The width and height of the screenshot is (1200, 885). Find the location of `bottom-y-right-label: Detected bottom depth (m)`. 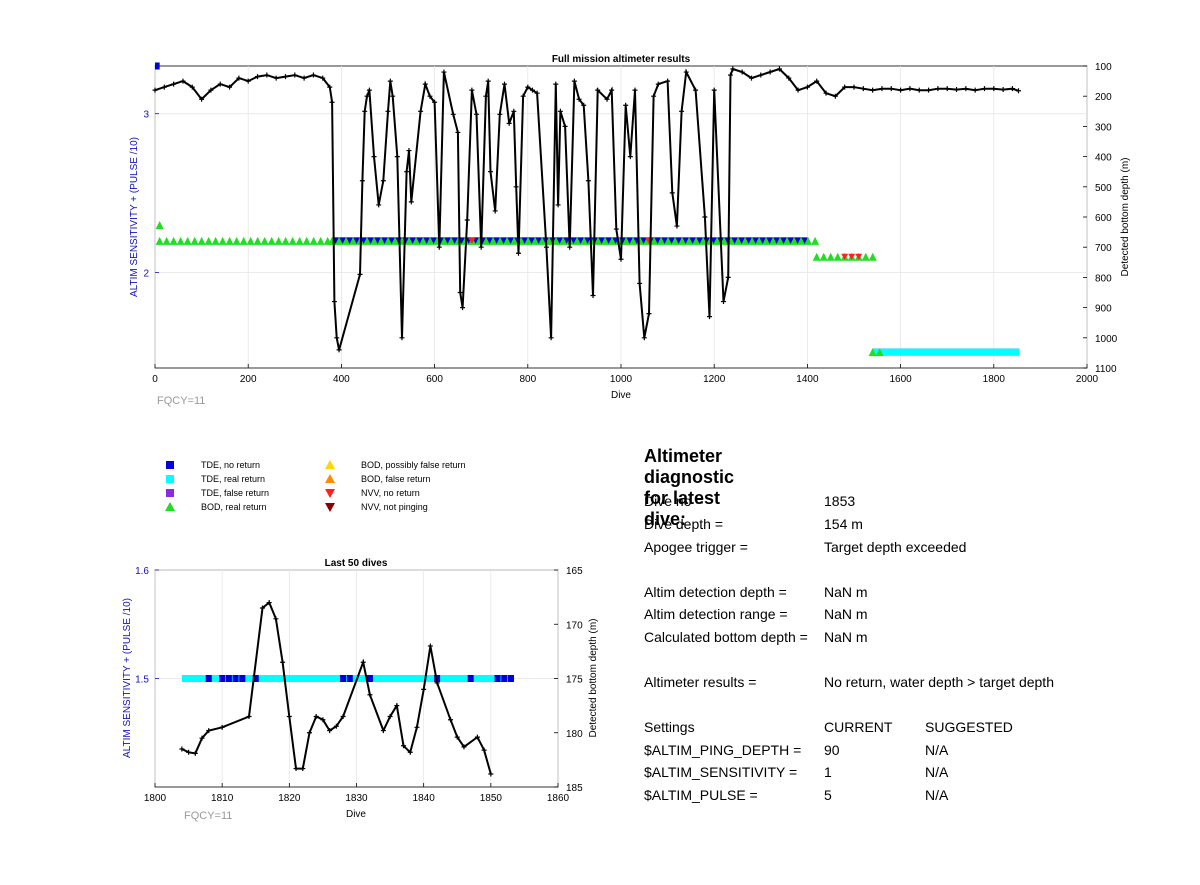

bottom-y-right-label: Detected bottom depth (m) is located at coordinates (593, 678).